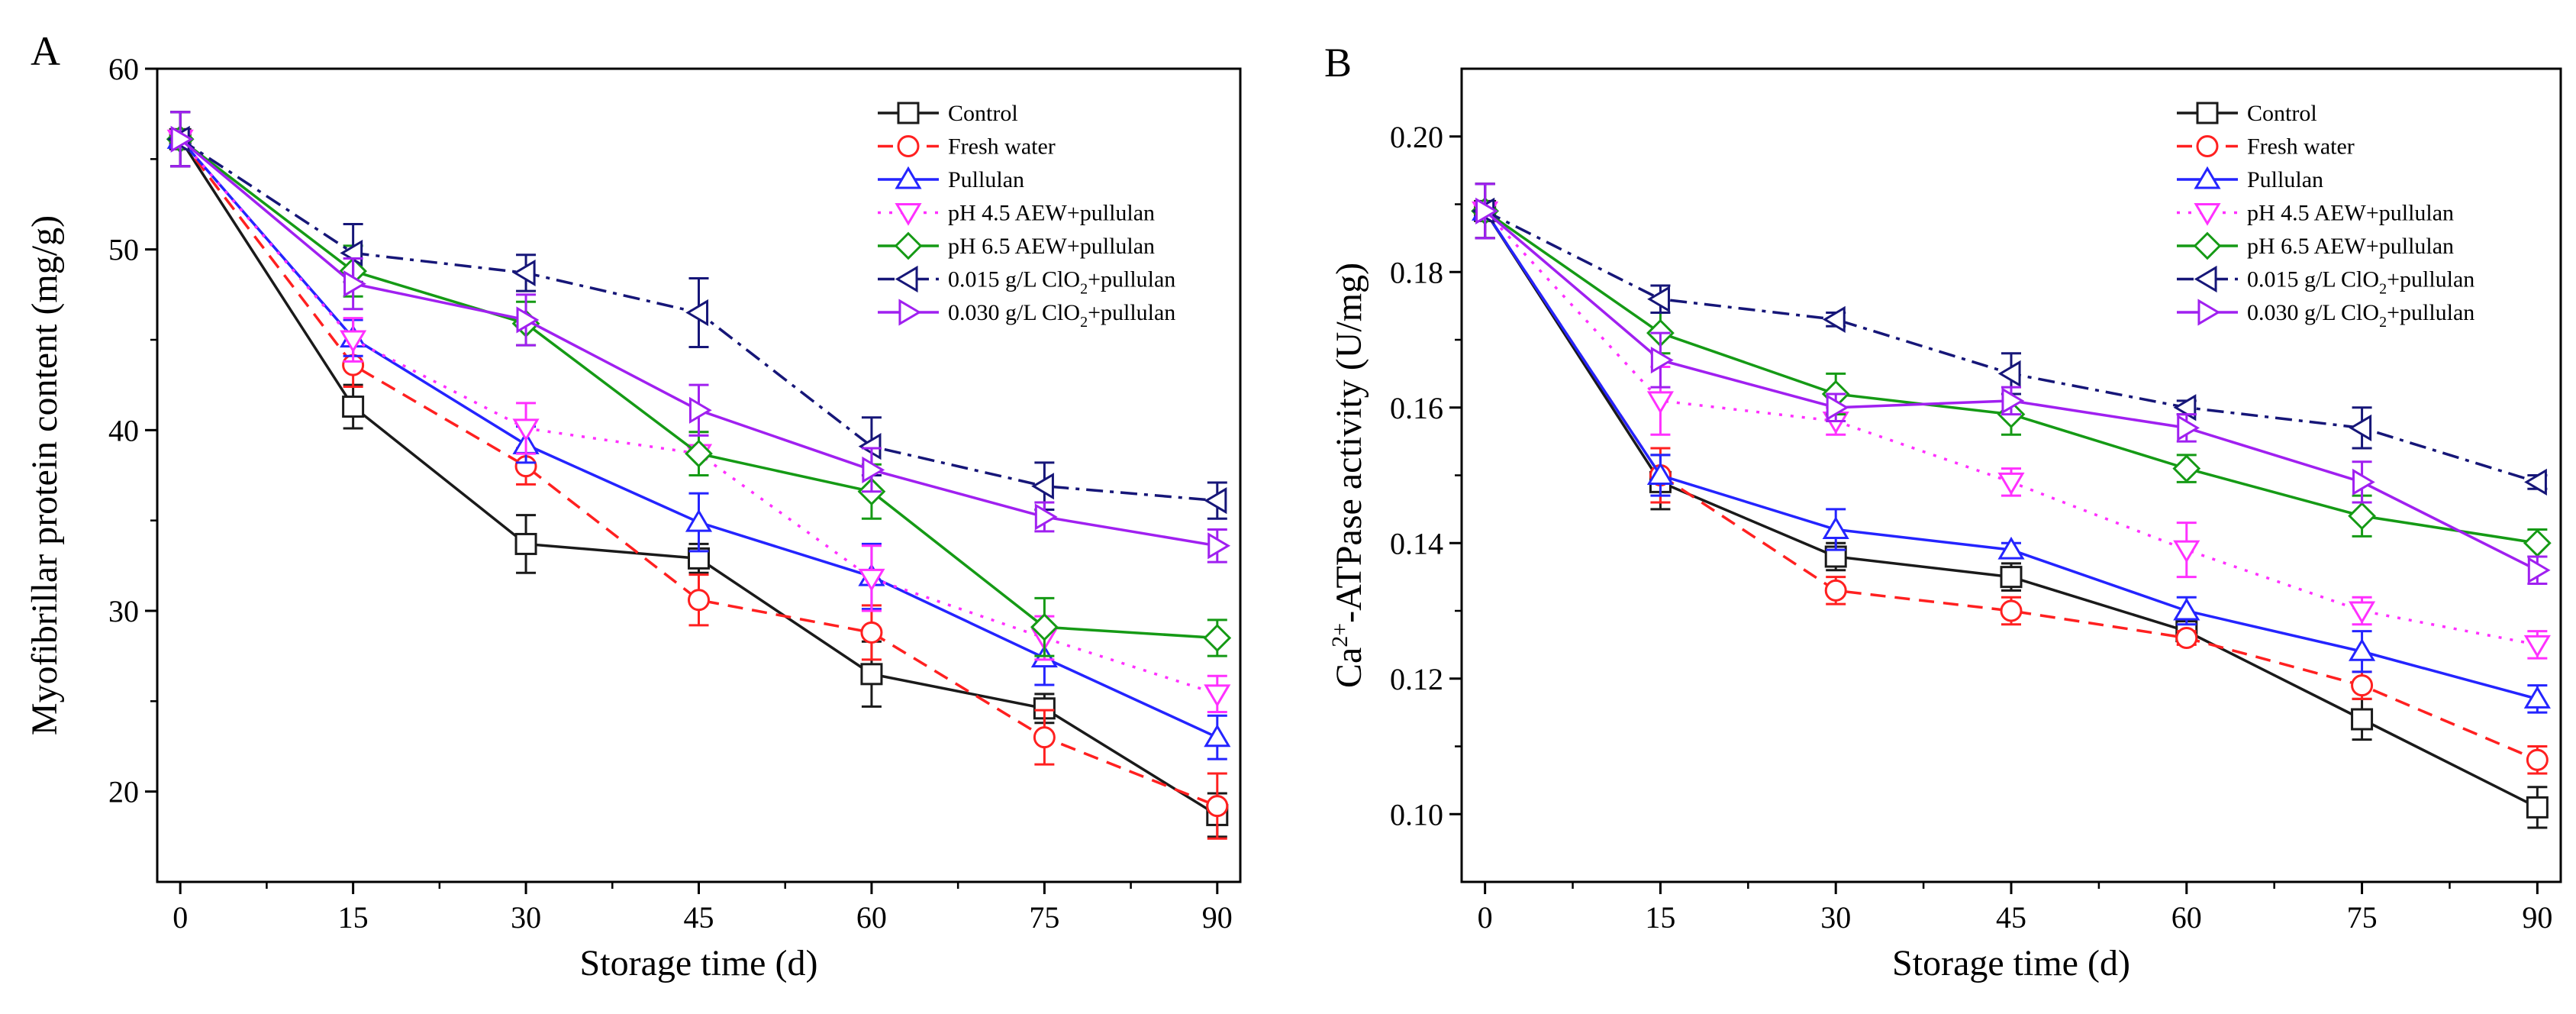  I want to click on y-axis-title: Ca2+-ATPase activity (U/mg), so click(1348, 475).